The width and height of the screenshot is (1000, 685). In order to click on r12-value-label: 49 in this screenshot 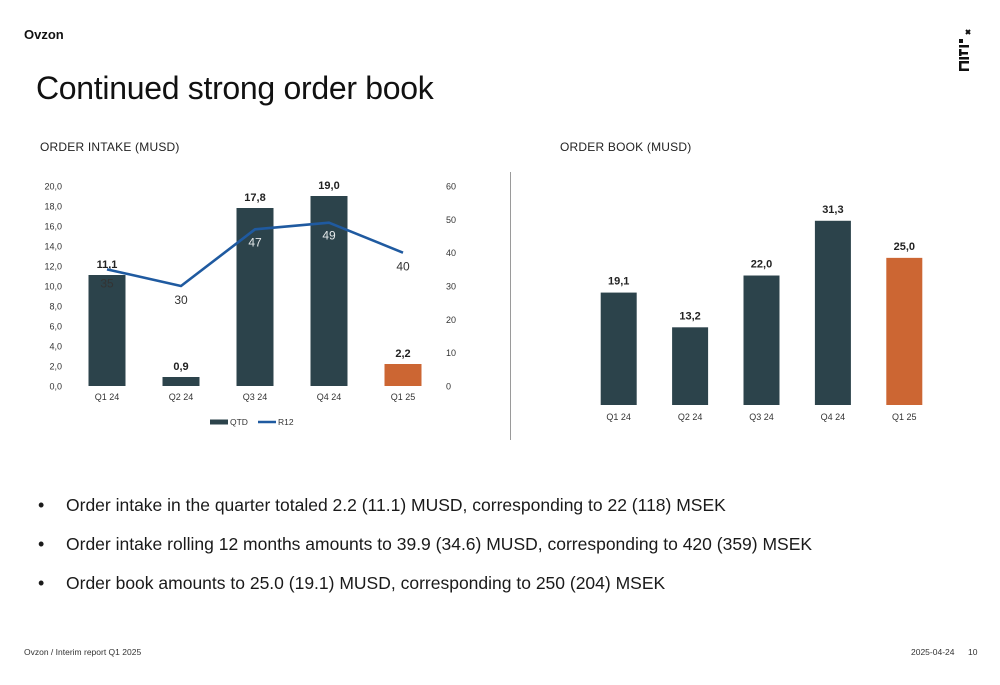, I will do `click(329, 236)`.